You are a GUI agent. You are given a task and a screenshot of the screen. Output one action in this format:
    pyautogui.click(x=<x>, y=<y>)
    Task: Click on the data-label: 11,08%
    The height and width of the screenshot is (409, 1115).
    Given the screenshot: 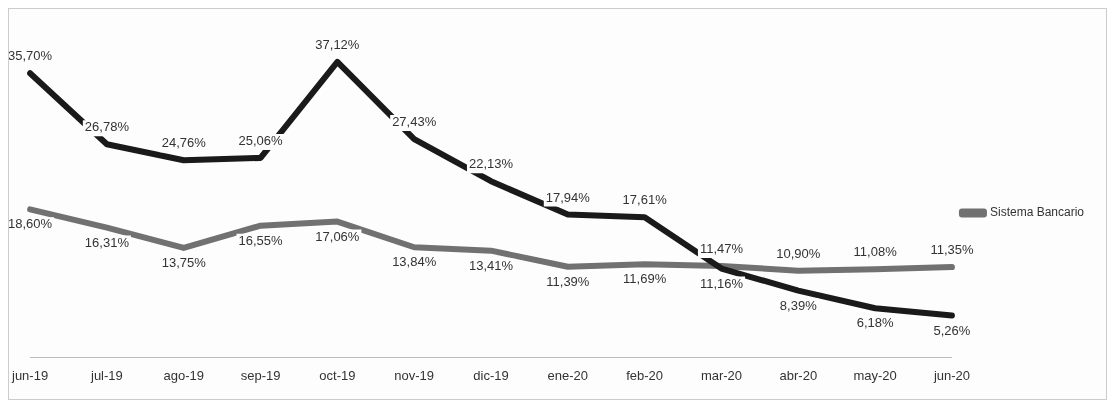 What is the action you would take?
    pyautogui.click(x=875, y=252)
    